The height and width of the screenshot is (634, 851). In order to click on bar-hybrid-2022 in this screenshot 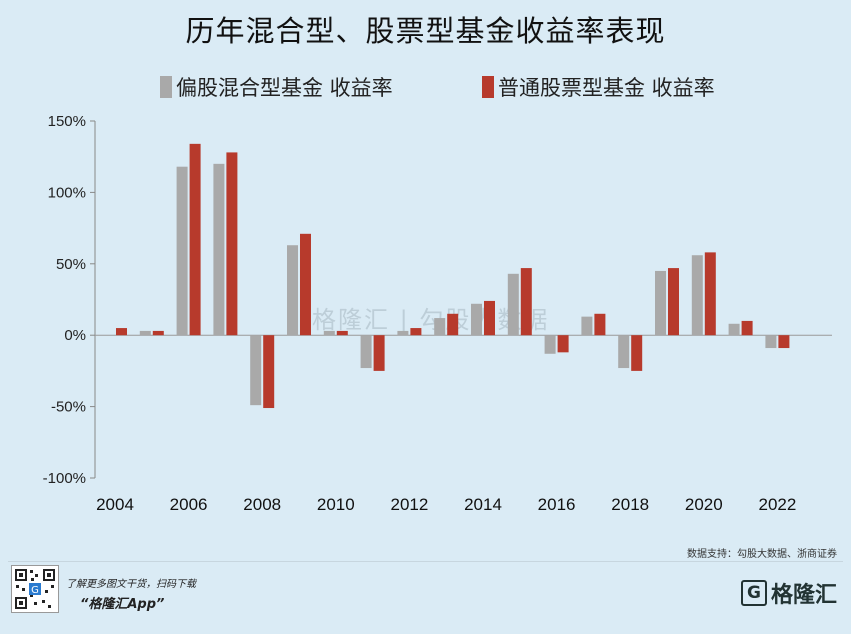, I will do `click(771, 342)`.